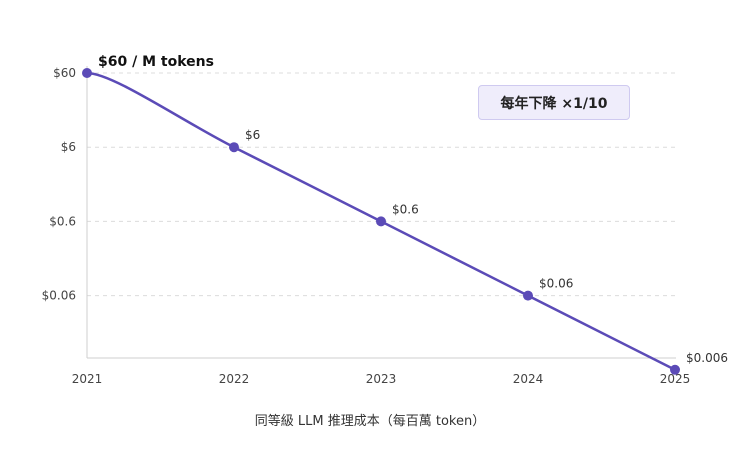 This screenshot has width=740, height=457. I want to click on y-tick-label: $0.6, so click(62, 221).